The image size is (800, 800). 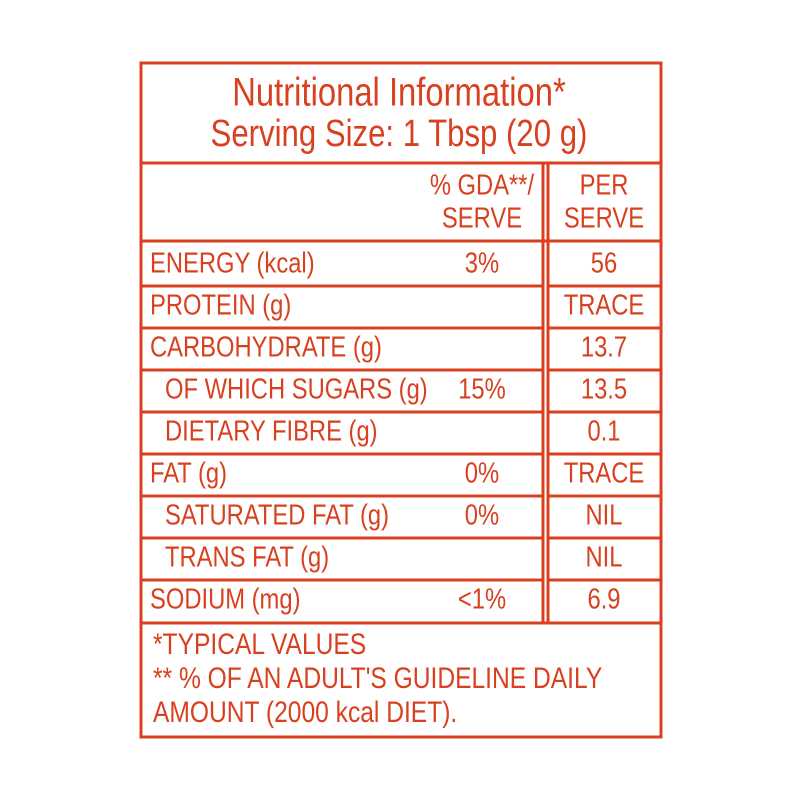 What do you see at coordinates (604, 184) in the screenshot?
I see `column-header: PER` at bounding box center [604, 184].